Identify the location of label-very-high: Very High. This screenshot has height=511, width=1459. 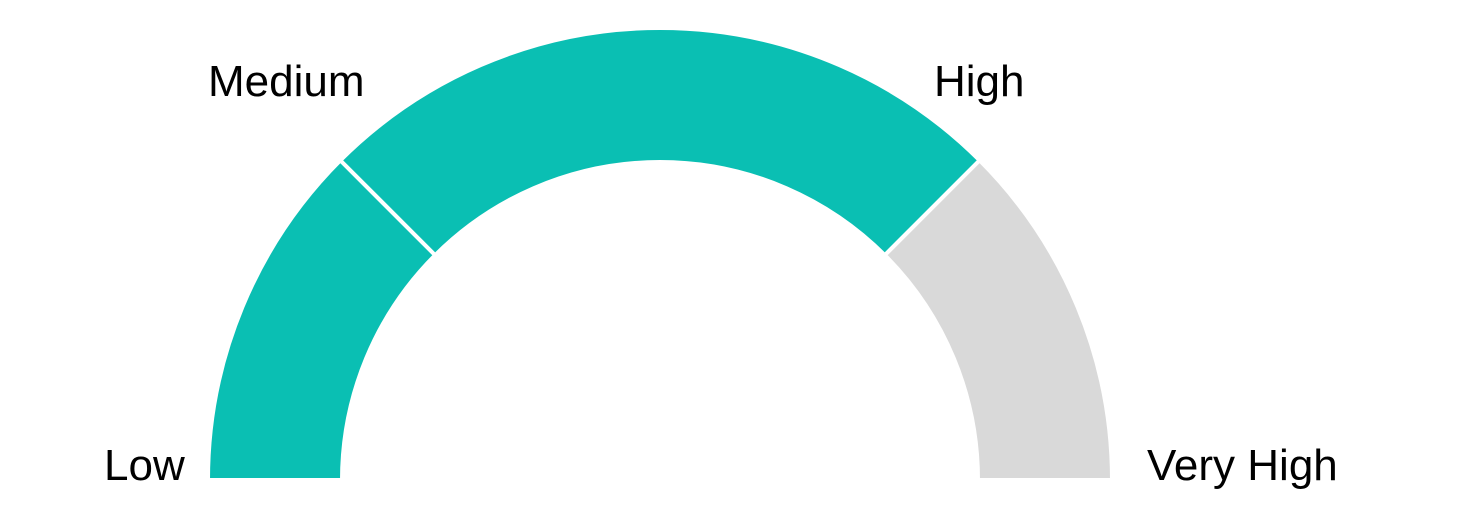
(1242, 465).